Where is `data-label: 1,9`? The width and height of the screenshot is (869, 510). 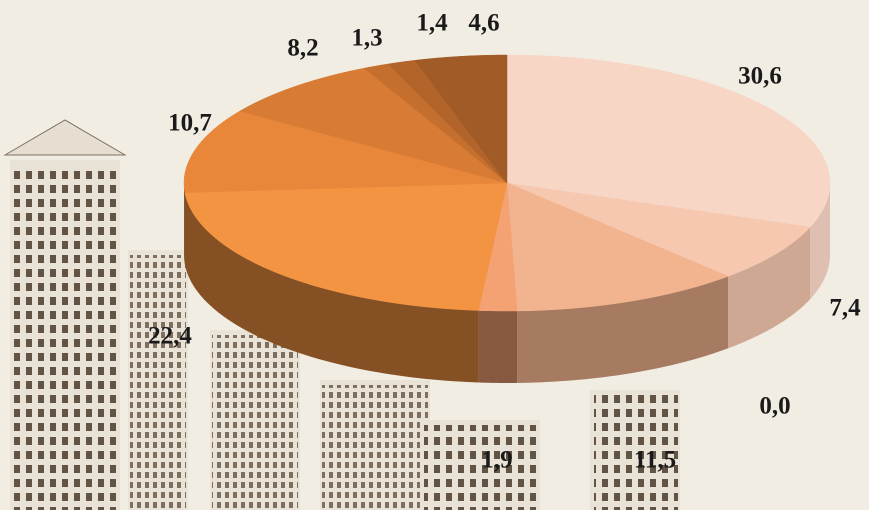
data-label: 1,9 is located at coordinates (496, 460).